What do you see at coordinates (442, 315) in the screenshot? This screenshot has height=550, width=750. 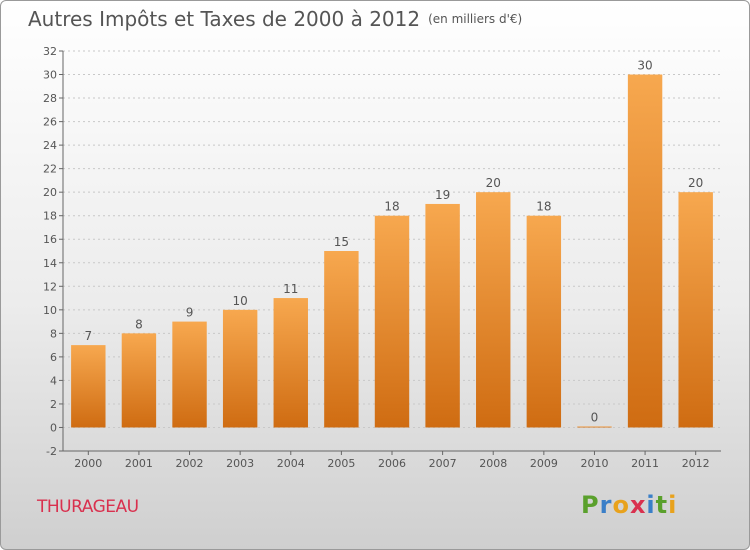 I see `bar-2007` at bounding box center [442, 315].